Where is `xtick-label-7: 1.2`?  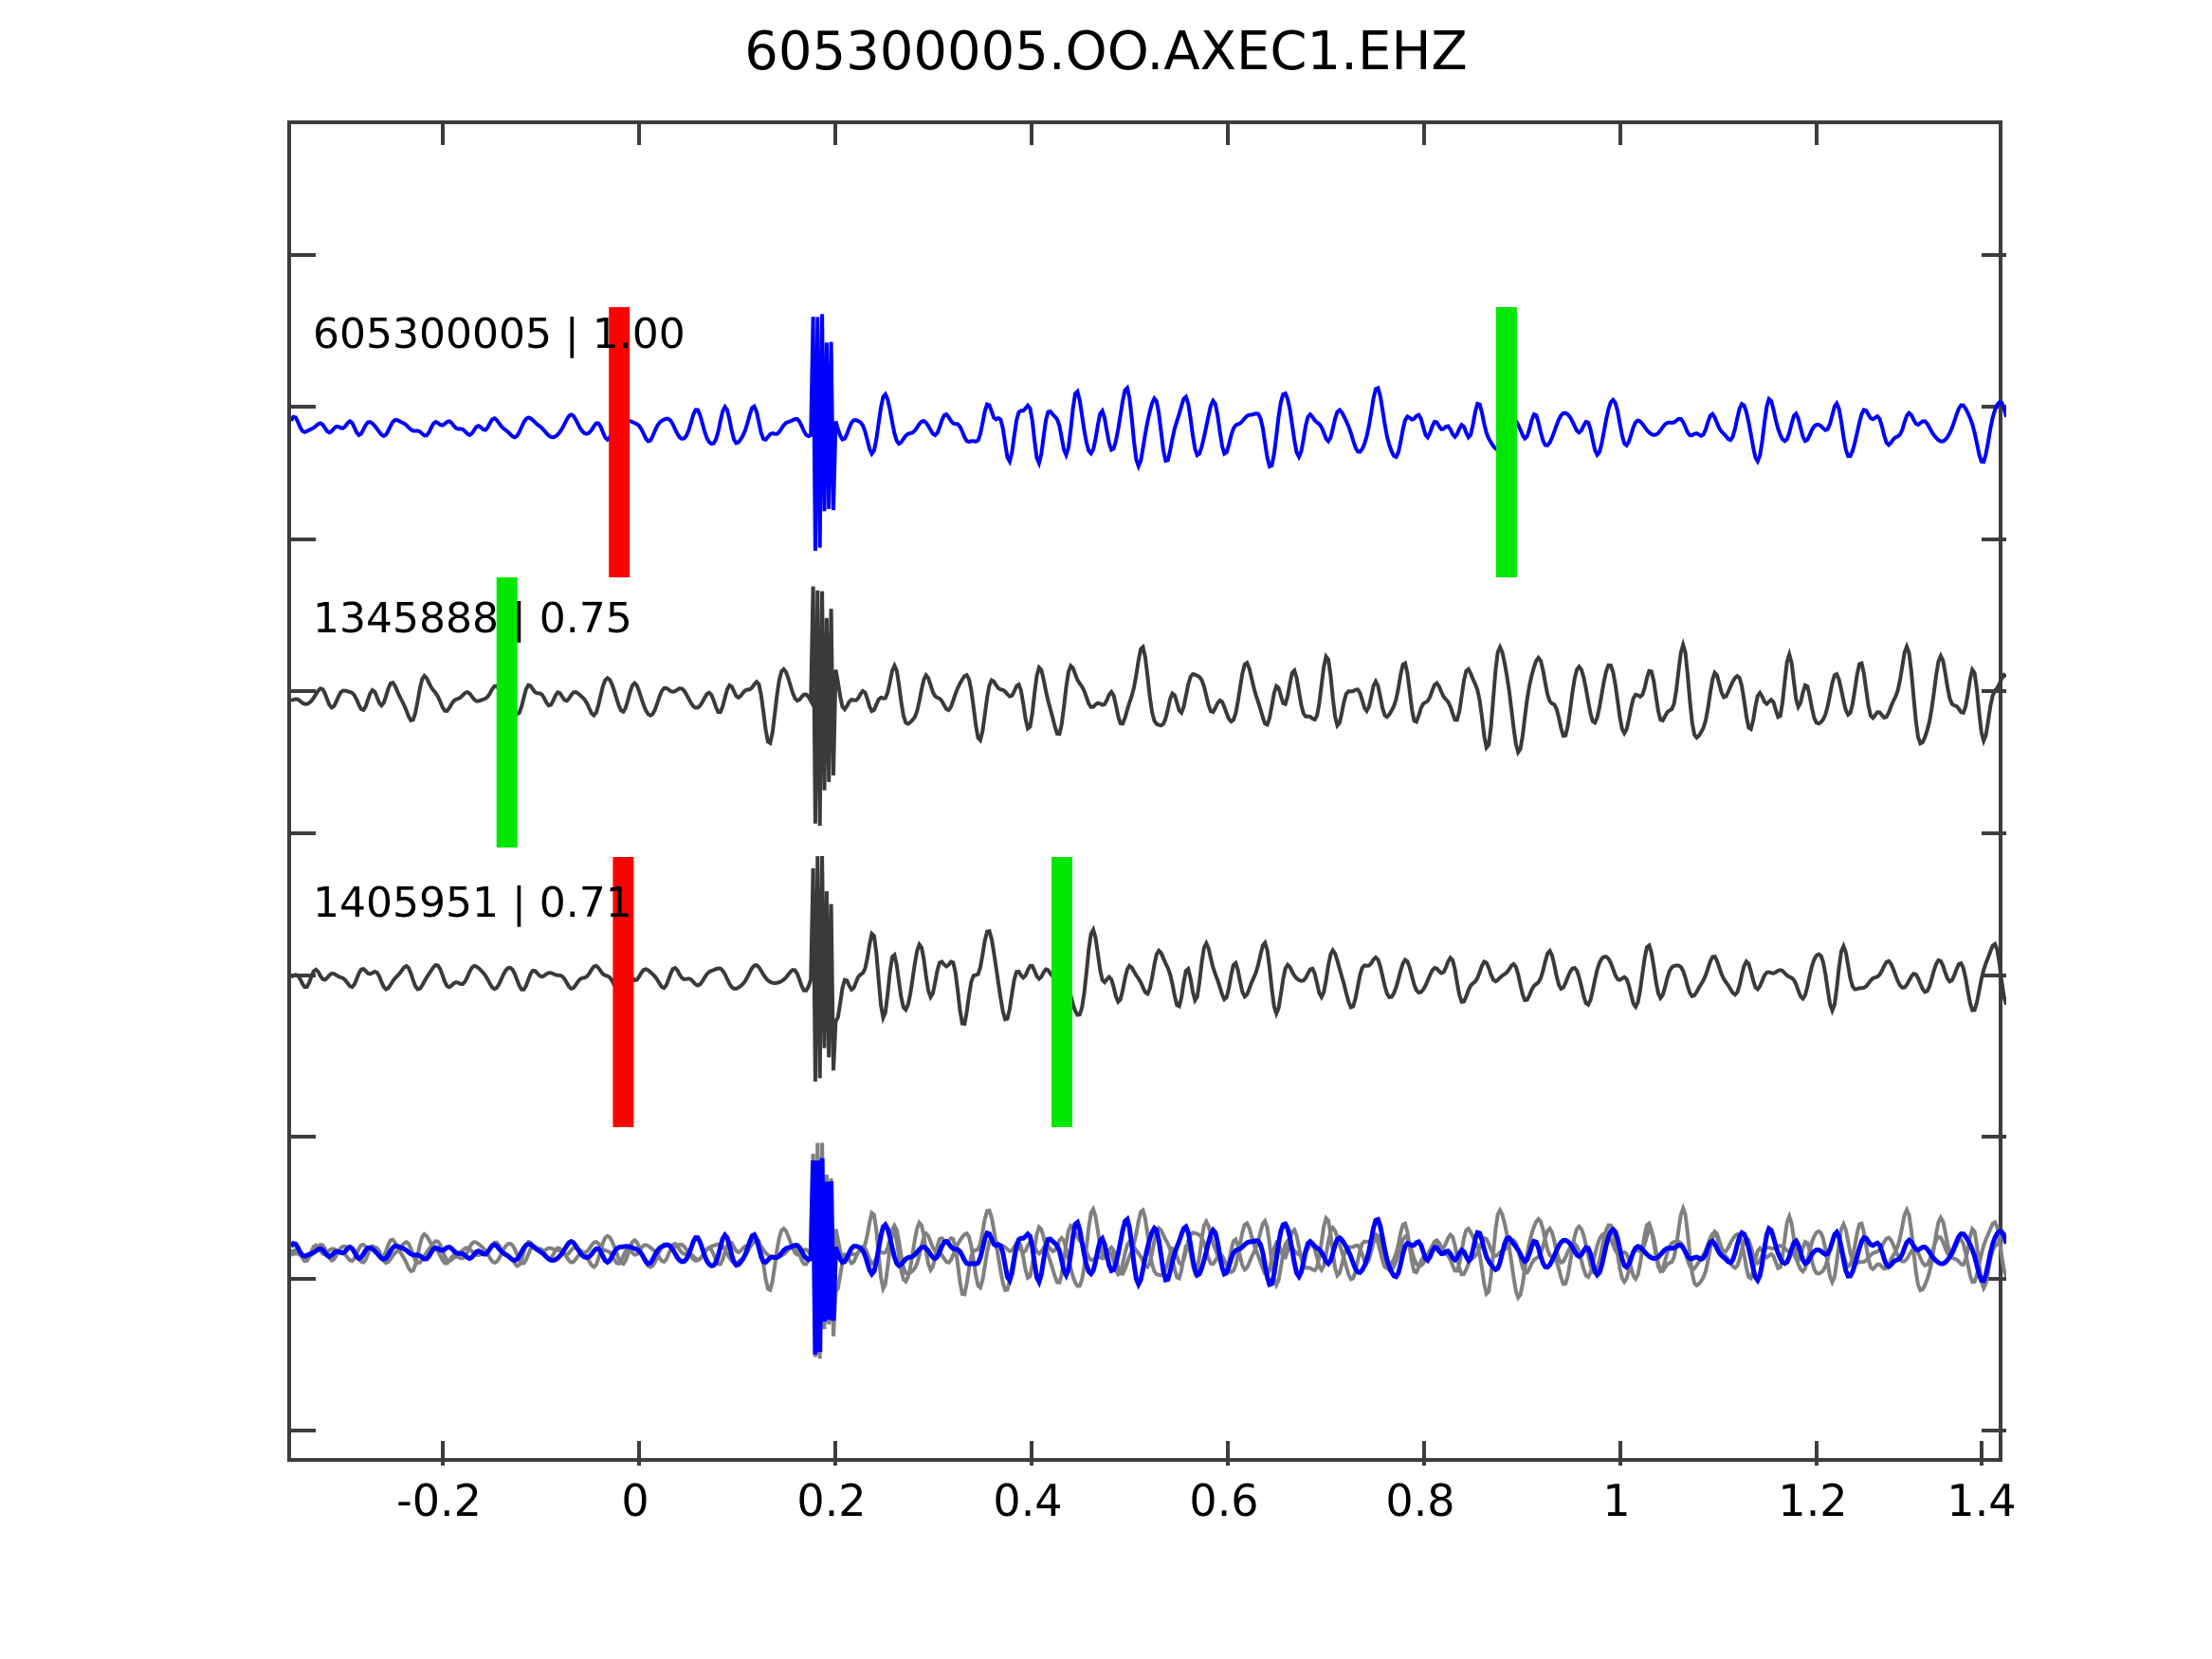
xtick-label-7: 1.2 is located at coordinates (1813, 1500).